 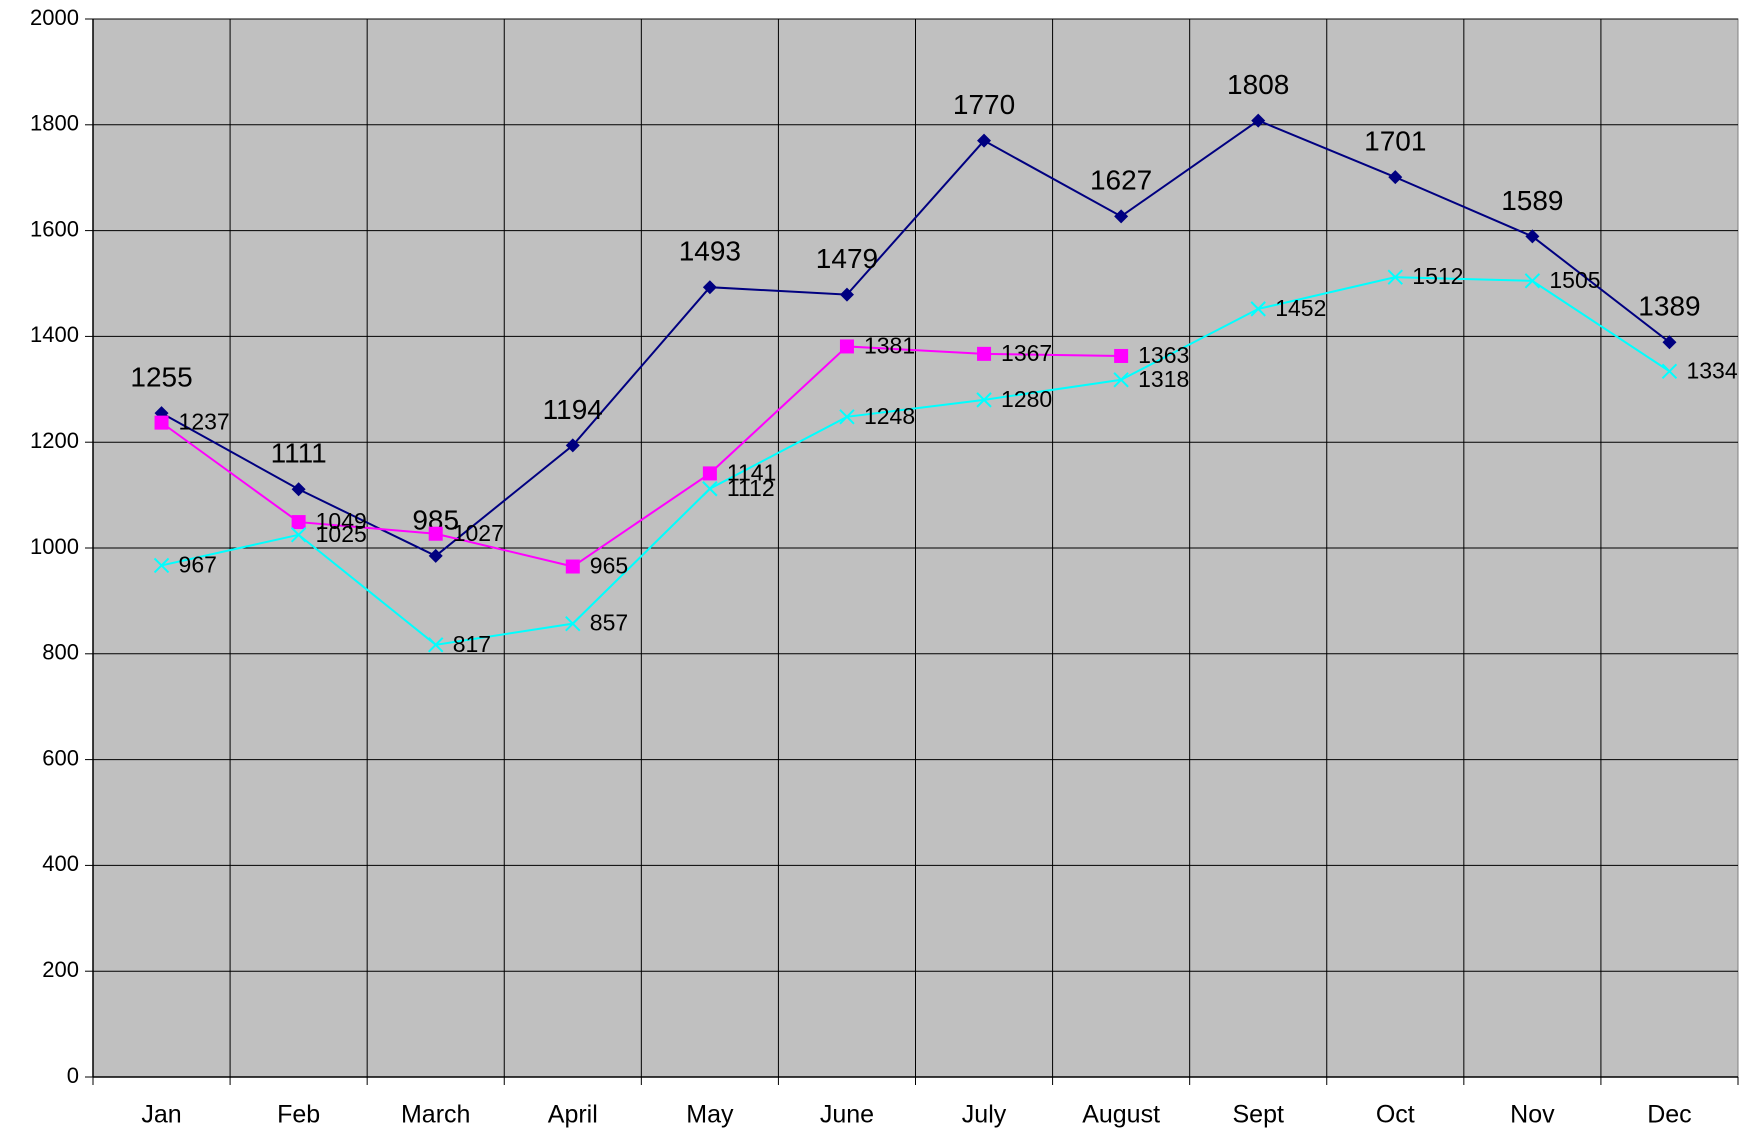 I want to click on y-tick-label: 0, so click(x=73, y=1075).